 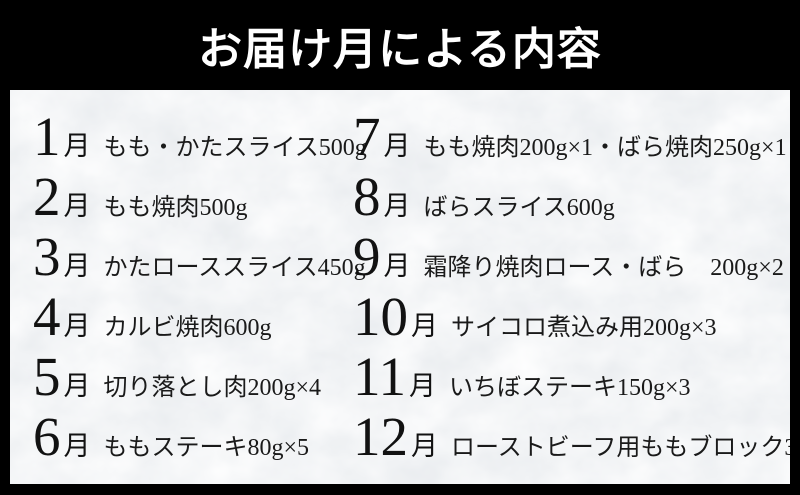 I want to click on month-row-september: 9 月 霜降り焼肉ロース・ばら 200g×2, so click(x=571, y=259).